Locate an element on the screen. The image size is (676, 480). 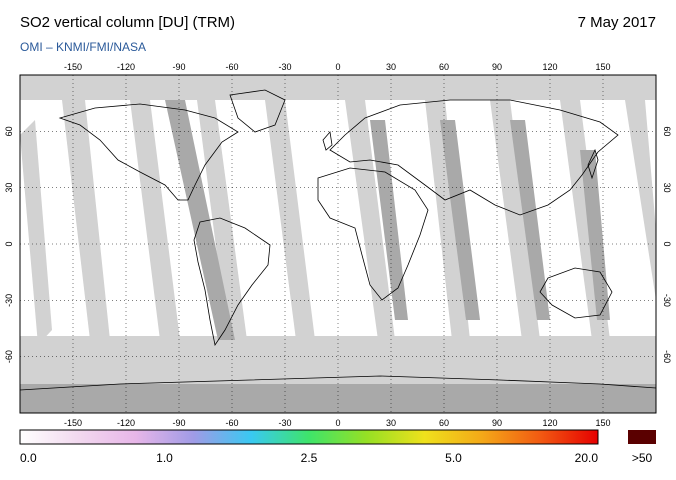
lon-tick-label-bottom: 30 is located at coordinates (391, 423).